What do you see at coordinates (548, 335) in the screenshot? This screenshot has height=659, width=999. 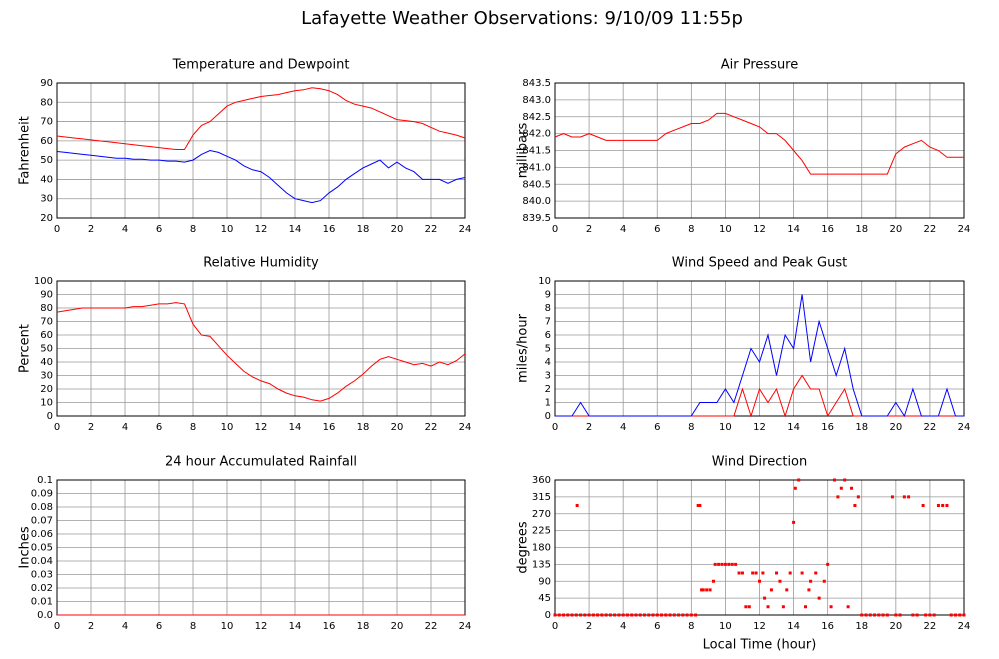 I see `y-tick-label: 6` at bounding box center [548, 335].